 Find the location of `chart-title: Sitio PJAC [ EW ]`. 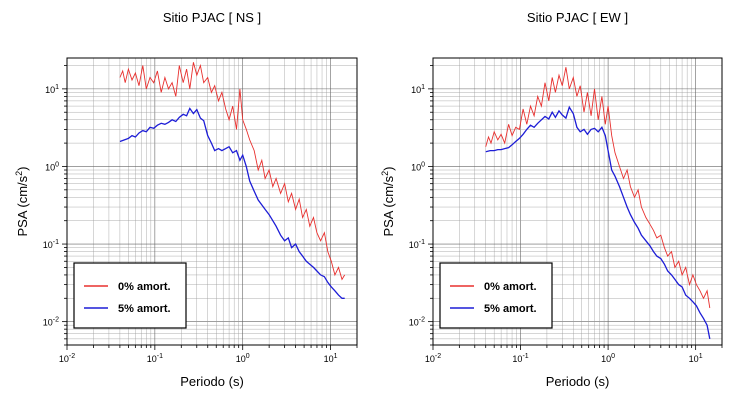

chart-title: Sitio PJAC [ EW ] is located at coordinates (577, 17).